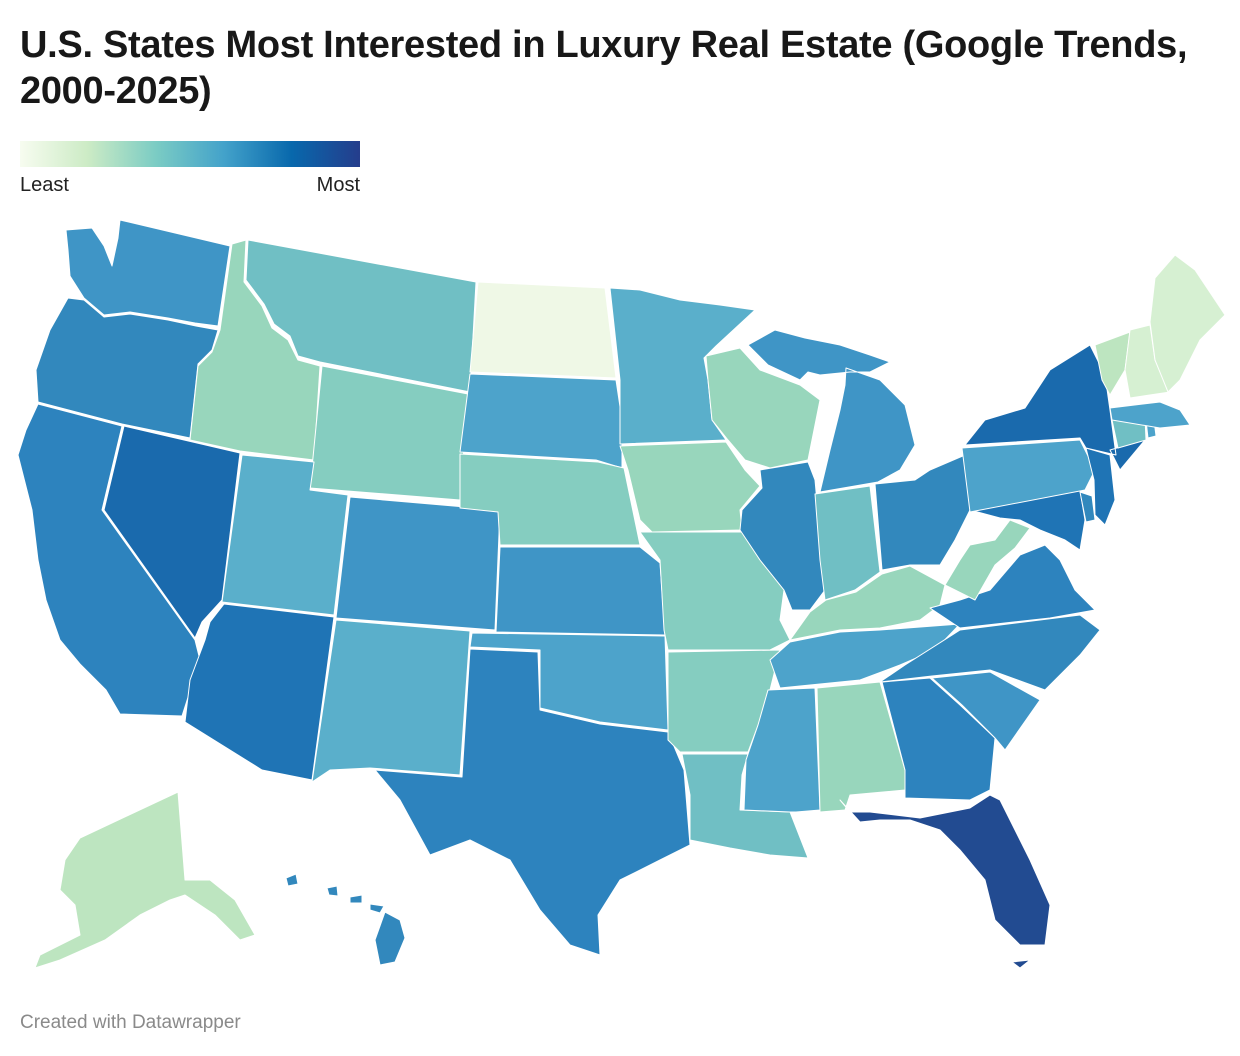 The width and height of the screenshot is (1240, 1056). Describe the element at coordinates (690, 487) in the screenshot. I see `state-iowa` at that location.